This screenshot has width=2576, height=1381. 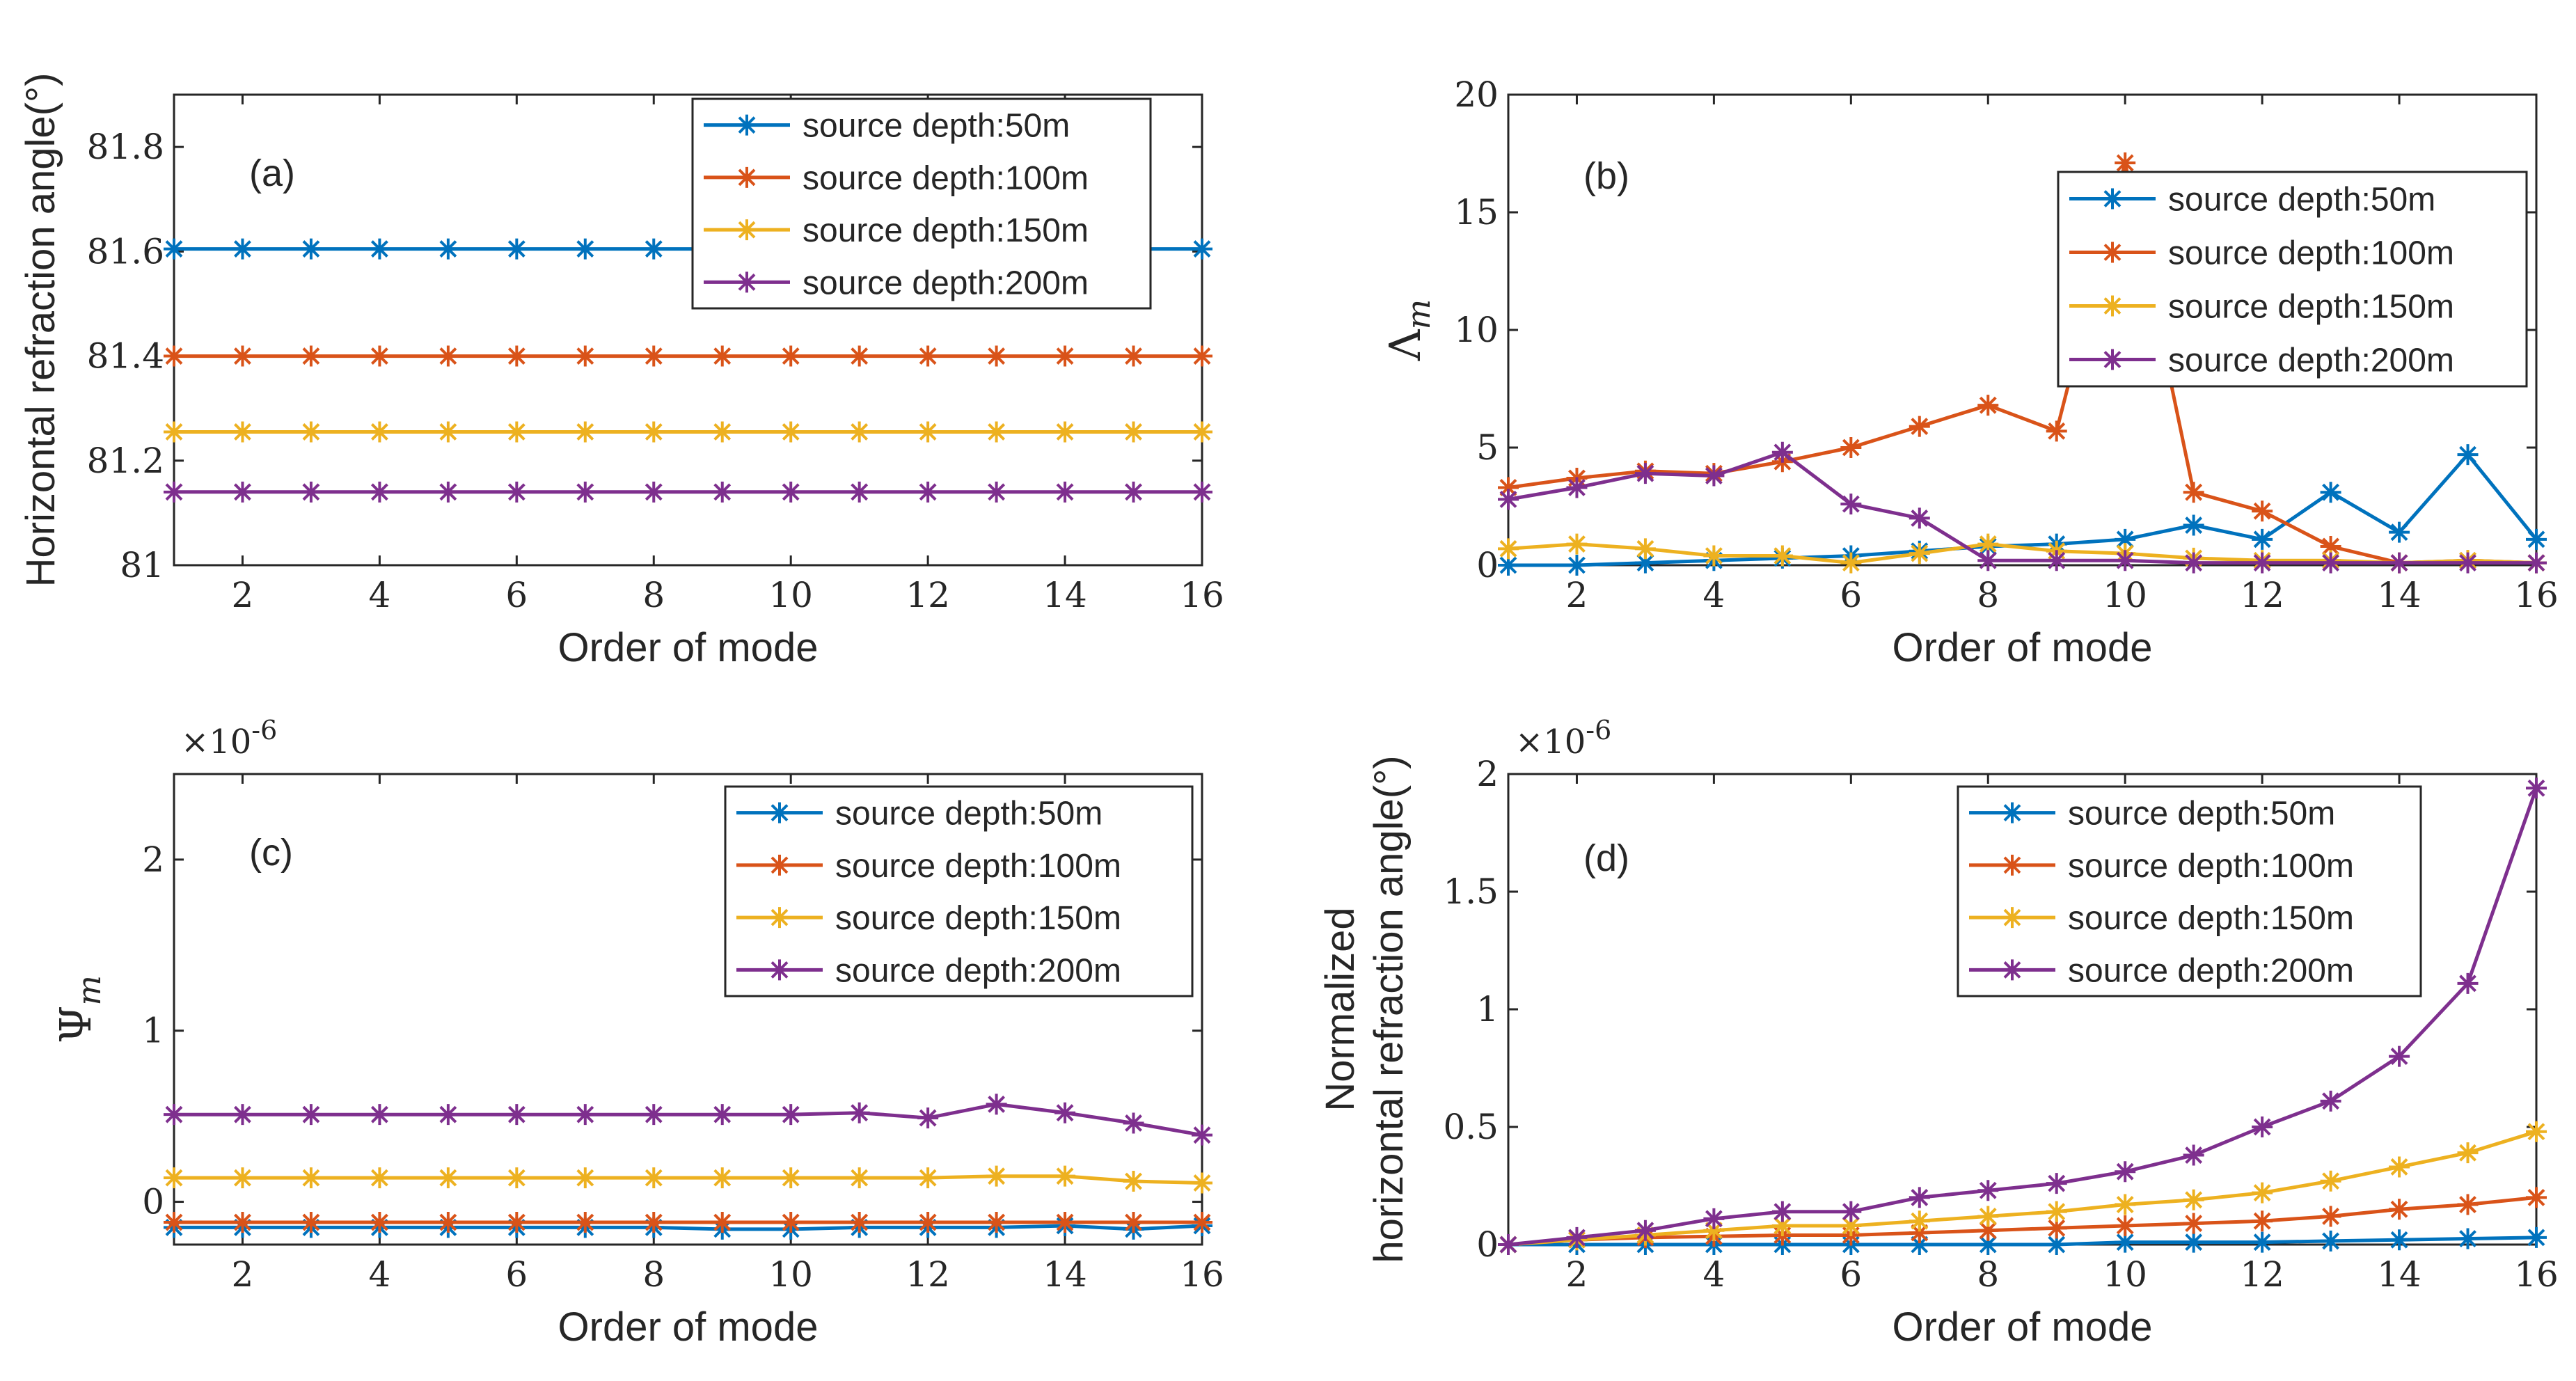 What do you see at coordinates (153, 859) in the screenshot?
I see `y-tick-label: 2` at bounding box center [153, 859].